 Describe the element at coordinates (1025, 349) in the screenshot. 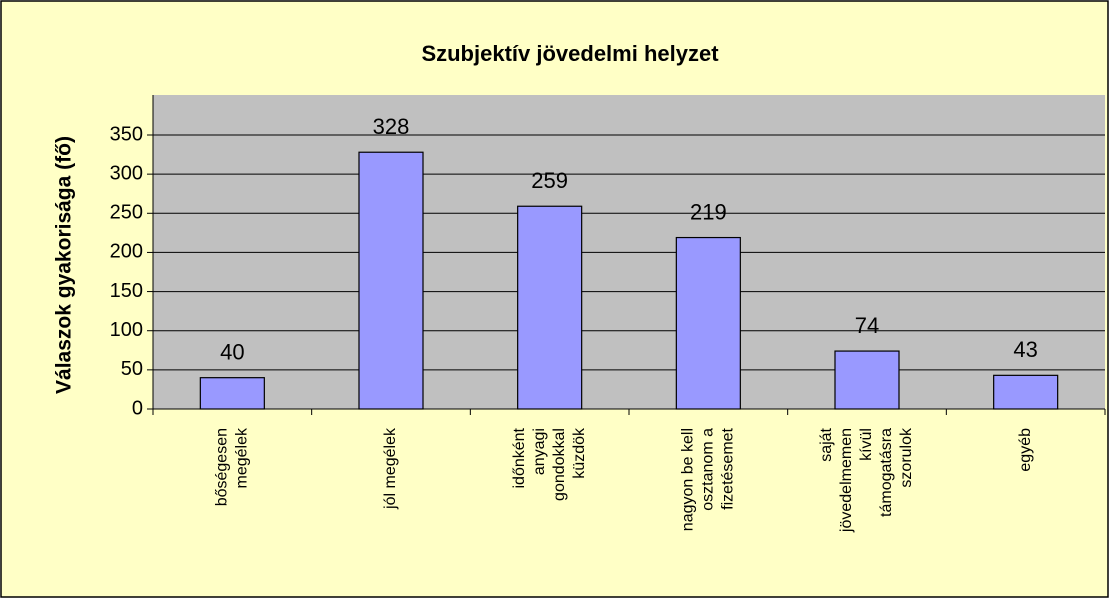

I see `data-label: 43` at that location.